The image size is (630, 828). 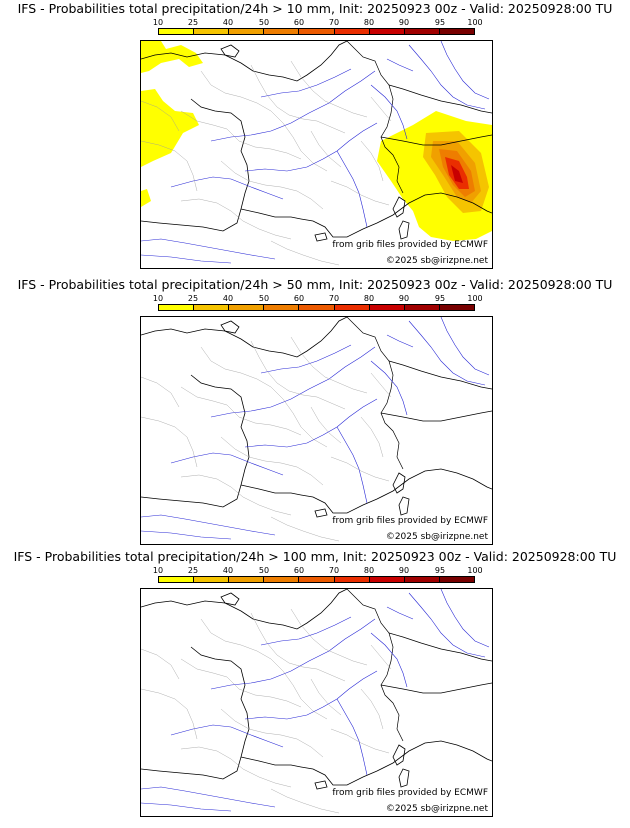 What do you see at coordinates (456, 172) in the screenshot?
I see `probability-core` at bounding box center [456, 172].